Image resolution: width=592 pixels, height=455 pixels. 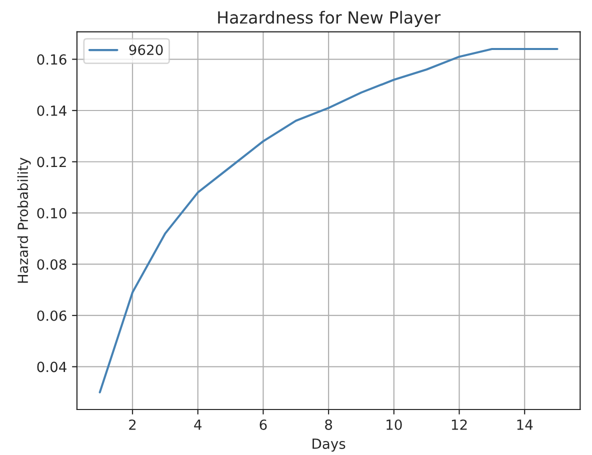 What do you see at coordinates (24, 220) in the screenshot?
I see `y-axis-title: Hazard Probability` at bounding box center [24, 220].